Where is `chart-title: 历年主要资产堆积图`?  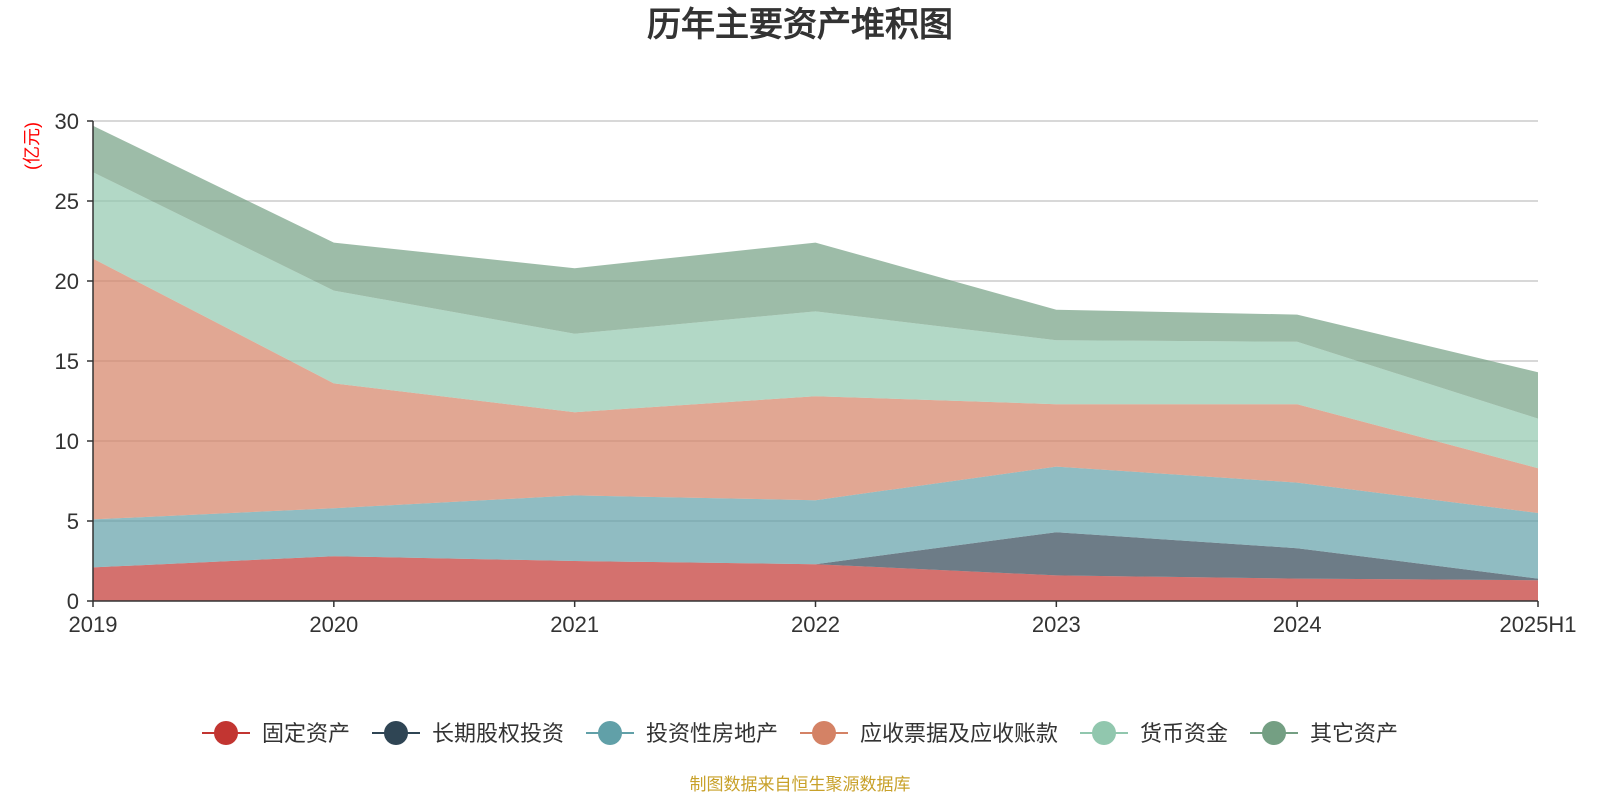
chart-title: 历年主要资产堆积图 is located at coordinates (800, 25).